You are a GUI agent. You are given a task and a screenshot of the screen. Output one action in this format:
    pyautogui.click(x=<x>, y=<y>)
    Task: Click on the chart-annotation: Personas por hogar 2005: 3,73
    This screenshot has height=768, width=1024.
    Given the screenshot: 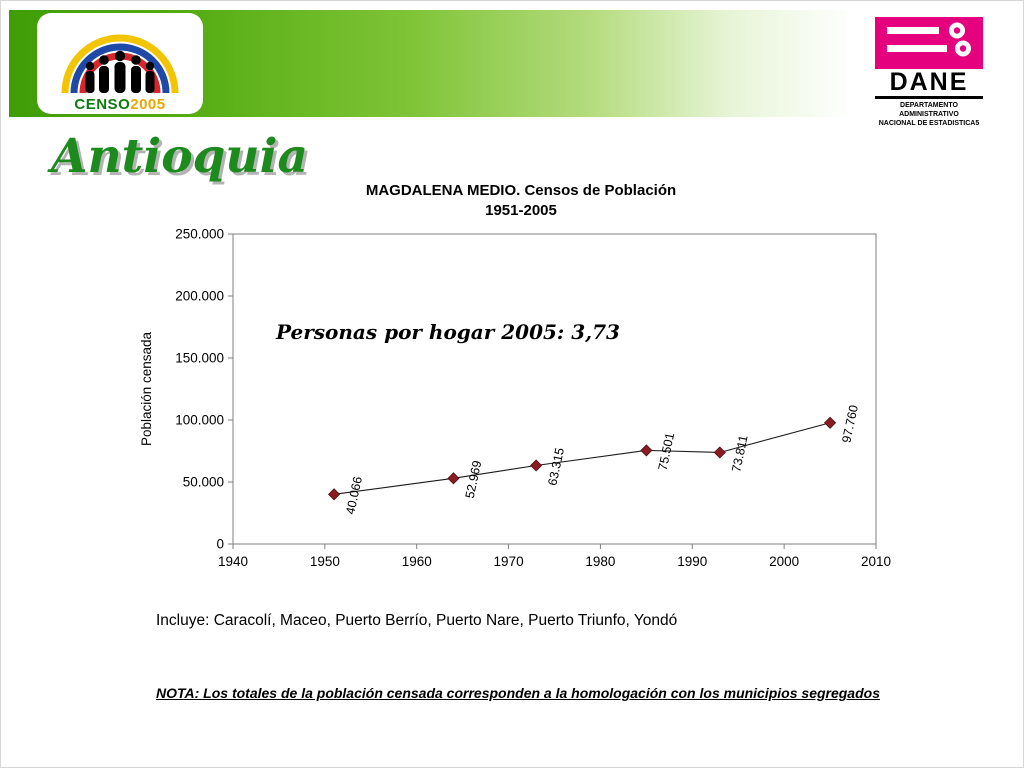 What is the action you would take?
    pyautogui.click(x=447, y=332)
    